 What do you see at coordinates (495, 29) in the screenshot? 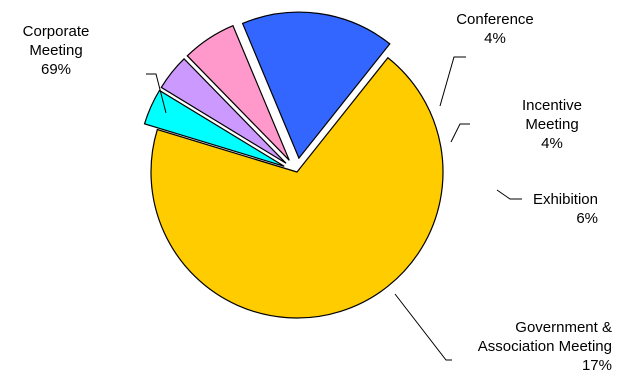
I see `slice-label-conference: Conference 4%` at bounding box center [495, 29].